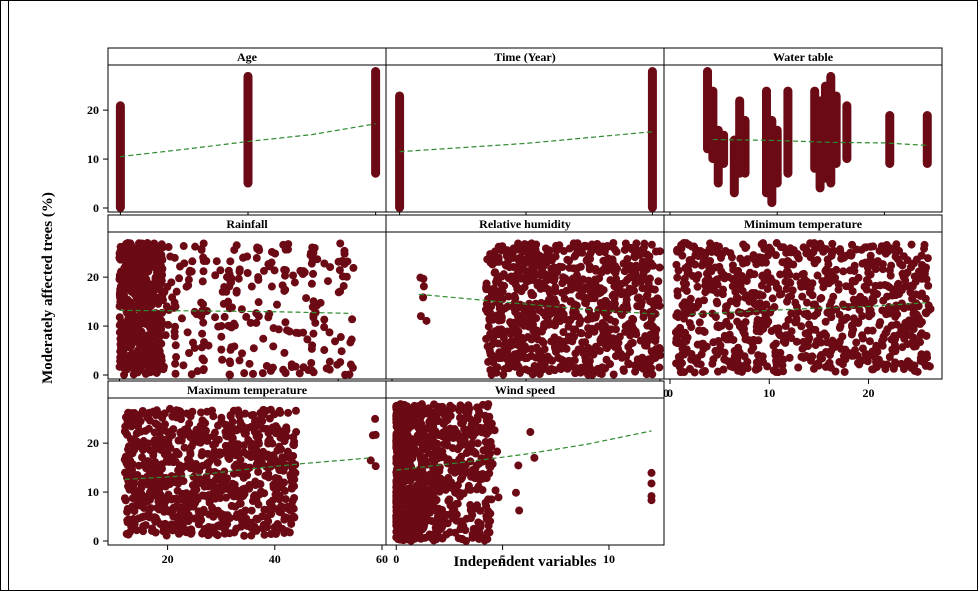  What do you see at coordinates (525, 562) in the screenshot?
I see `x-axis-label: Independent variables` at bounding box center [525, 562].